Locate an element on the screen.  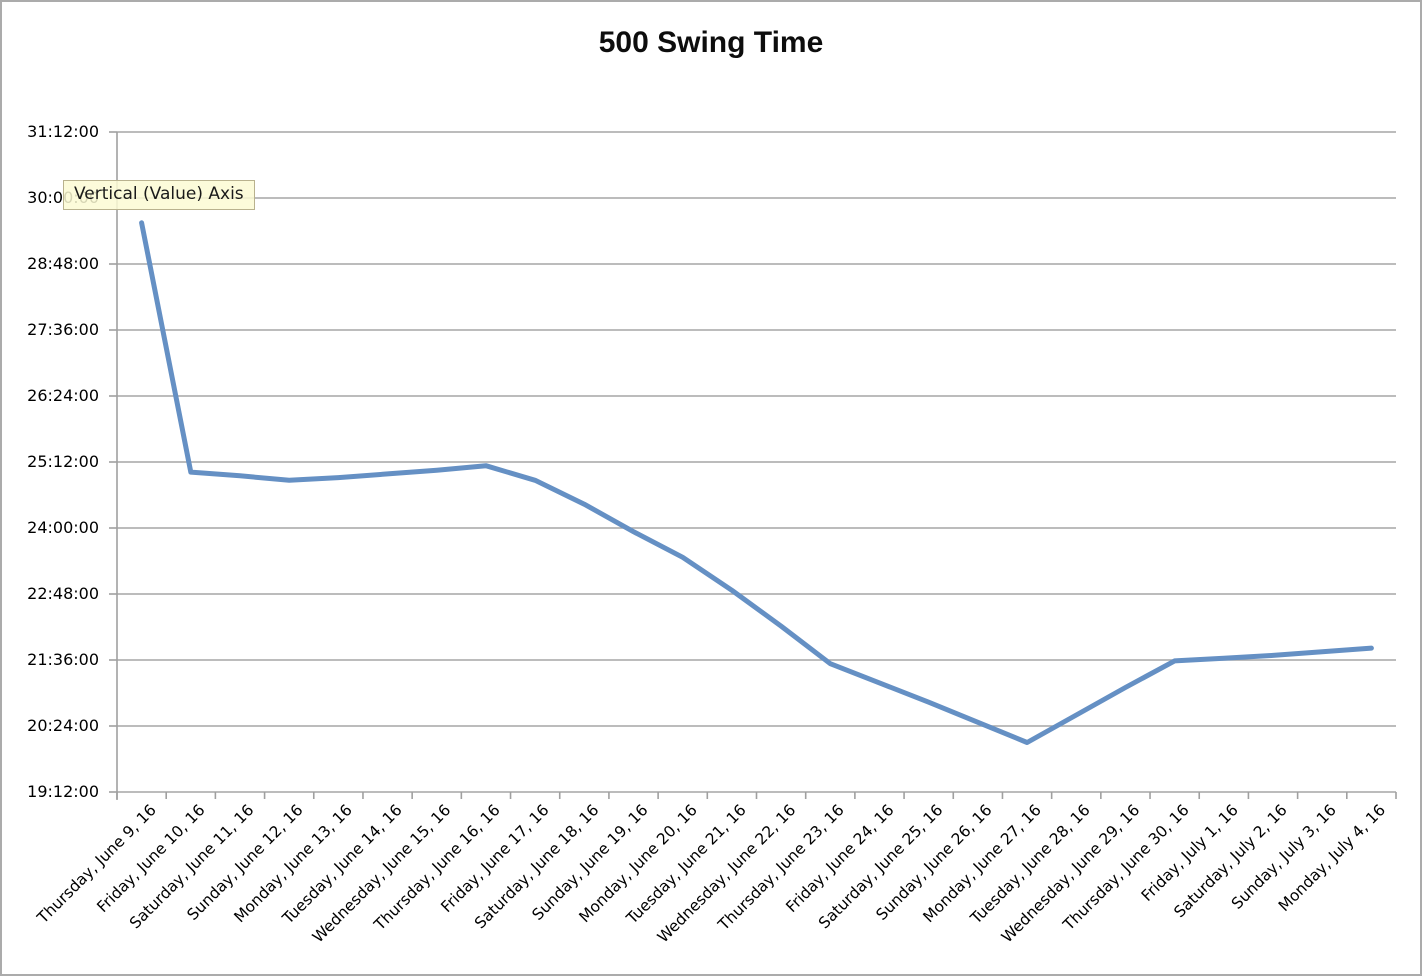
value-axis-tick-label: 22:48:00 is located at coordinates (63, 593).